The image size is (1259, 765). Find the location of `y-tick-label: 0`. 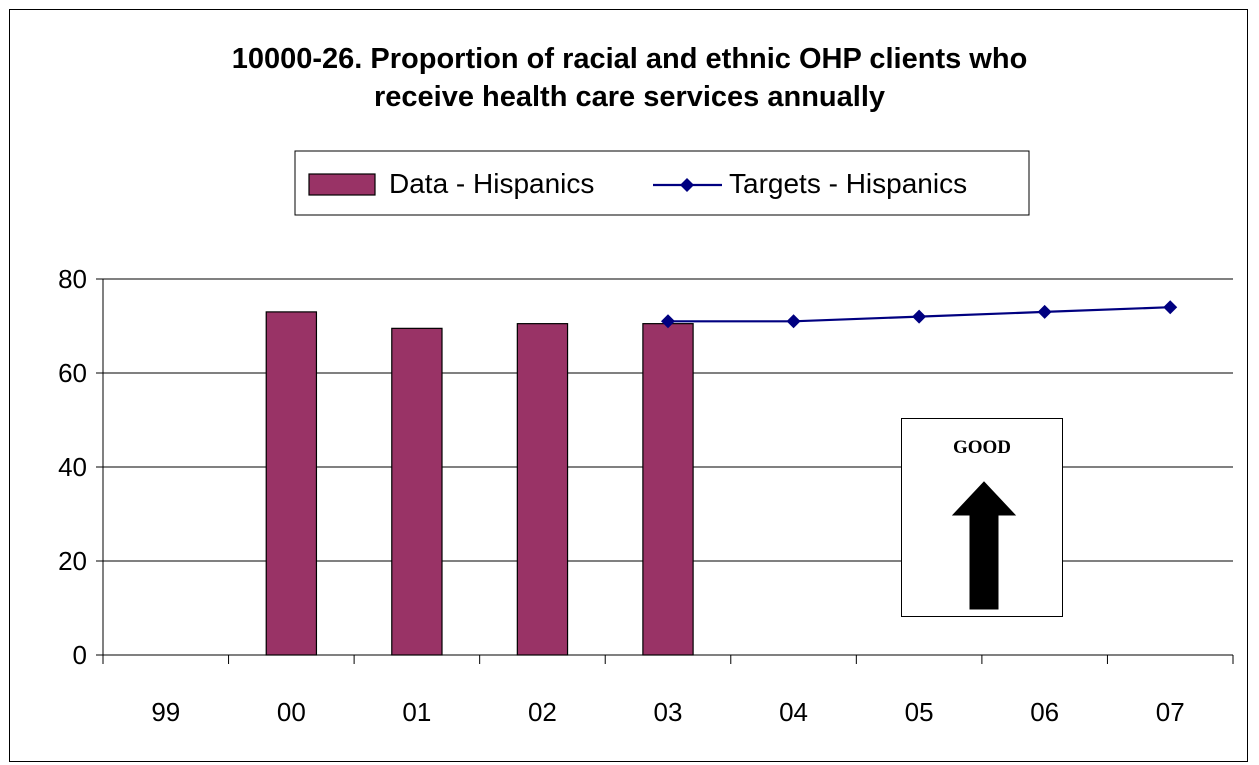

y-tick-label: 0 is located at coordinates (80, 655).